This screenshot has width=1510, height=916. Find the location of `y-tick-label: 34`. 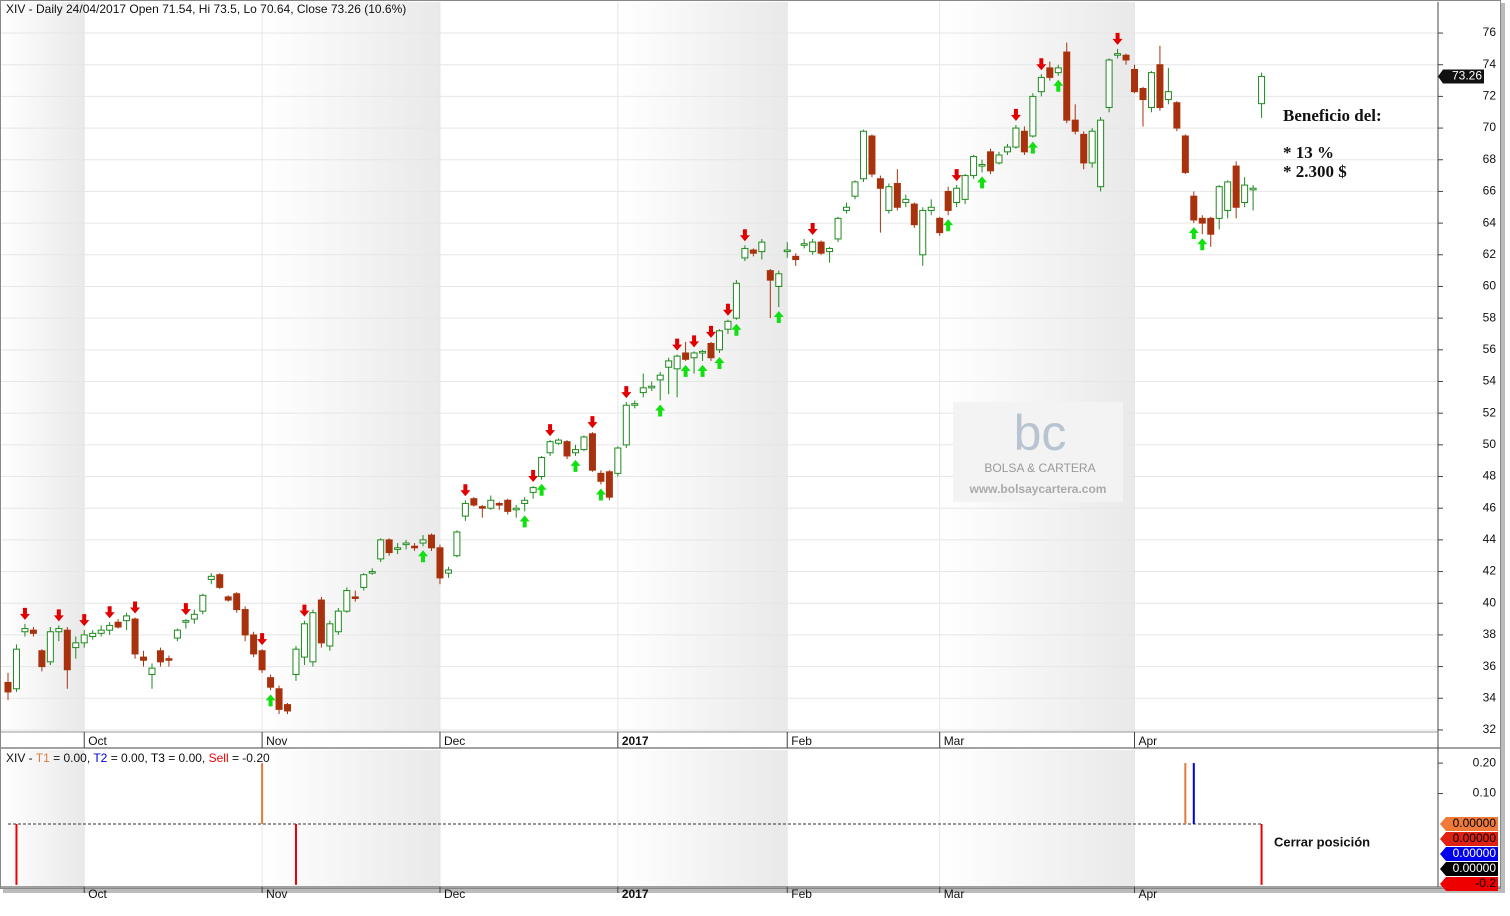

y-tick-label: 34 is located at coordinates (1490, 697).